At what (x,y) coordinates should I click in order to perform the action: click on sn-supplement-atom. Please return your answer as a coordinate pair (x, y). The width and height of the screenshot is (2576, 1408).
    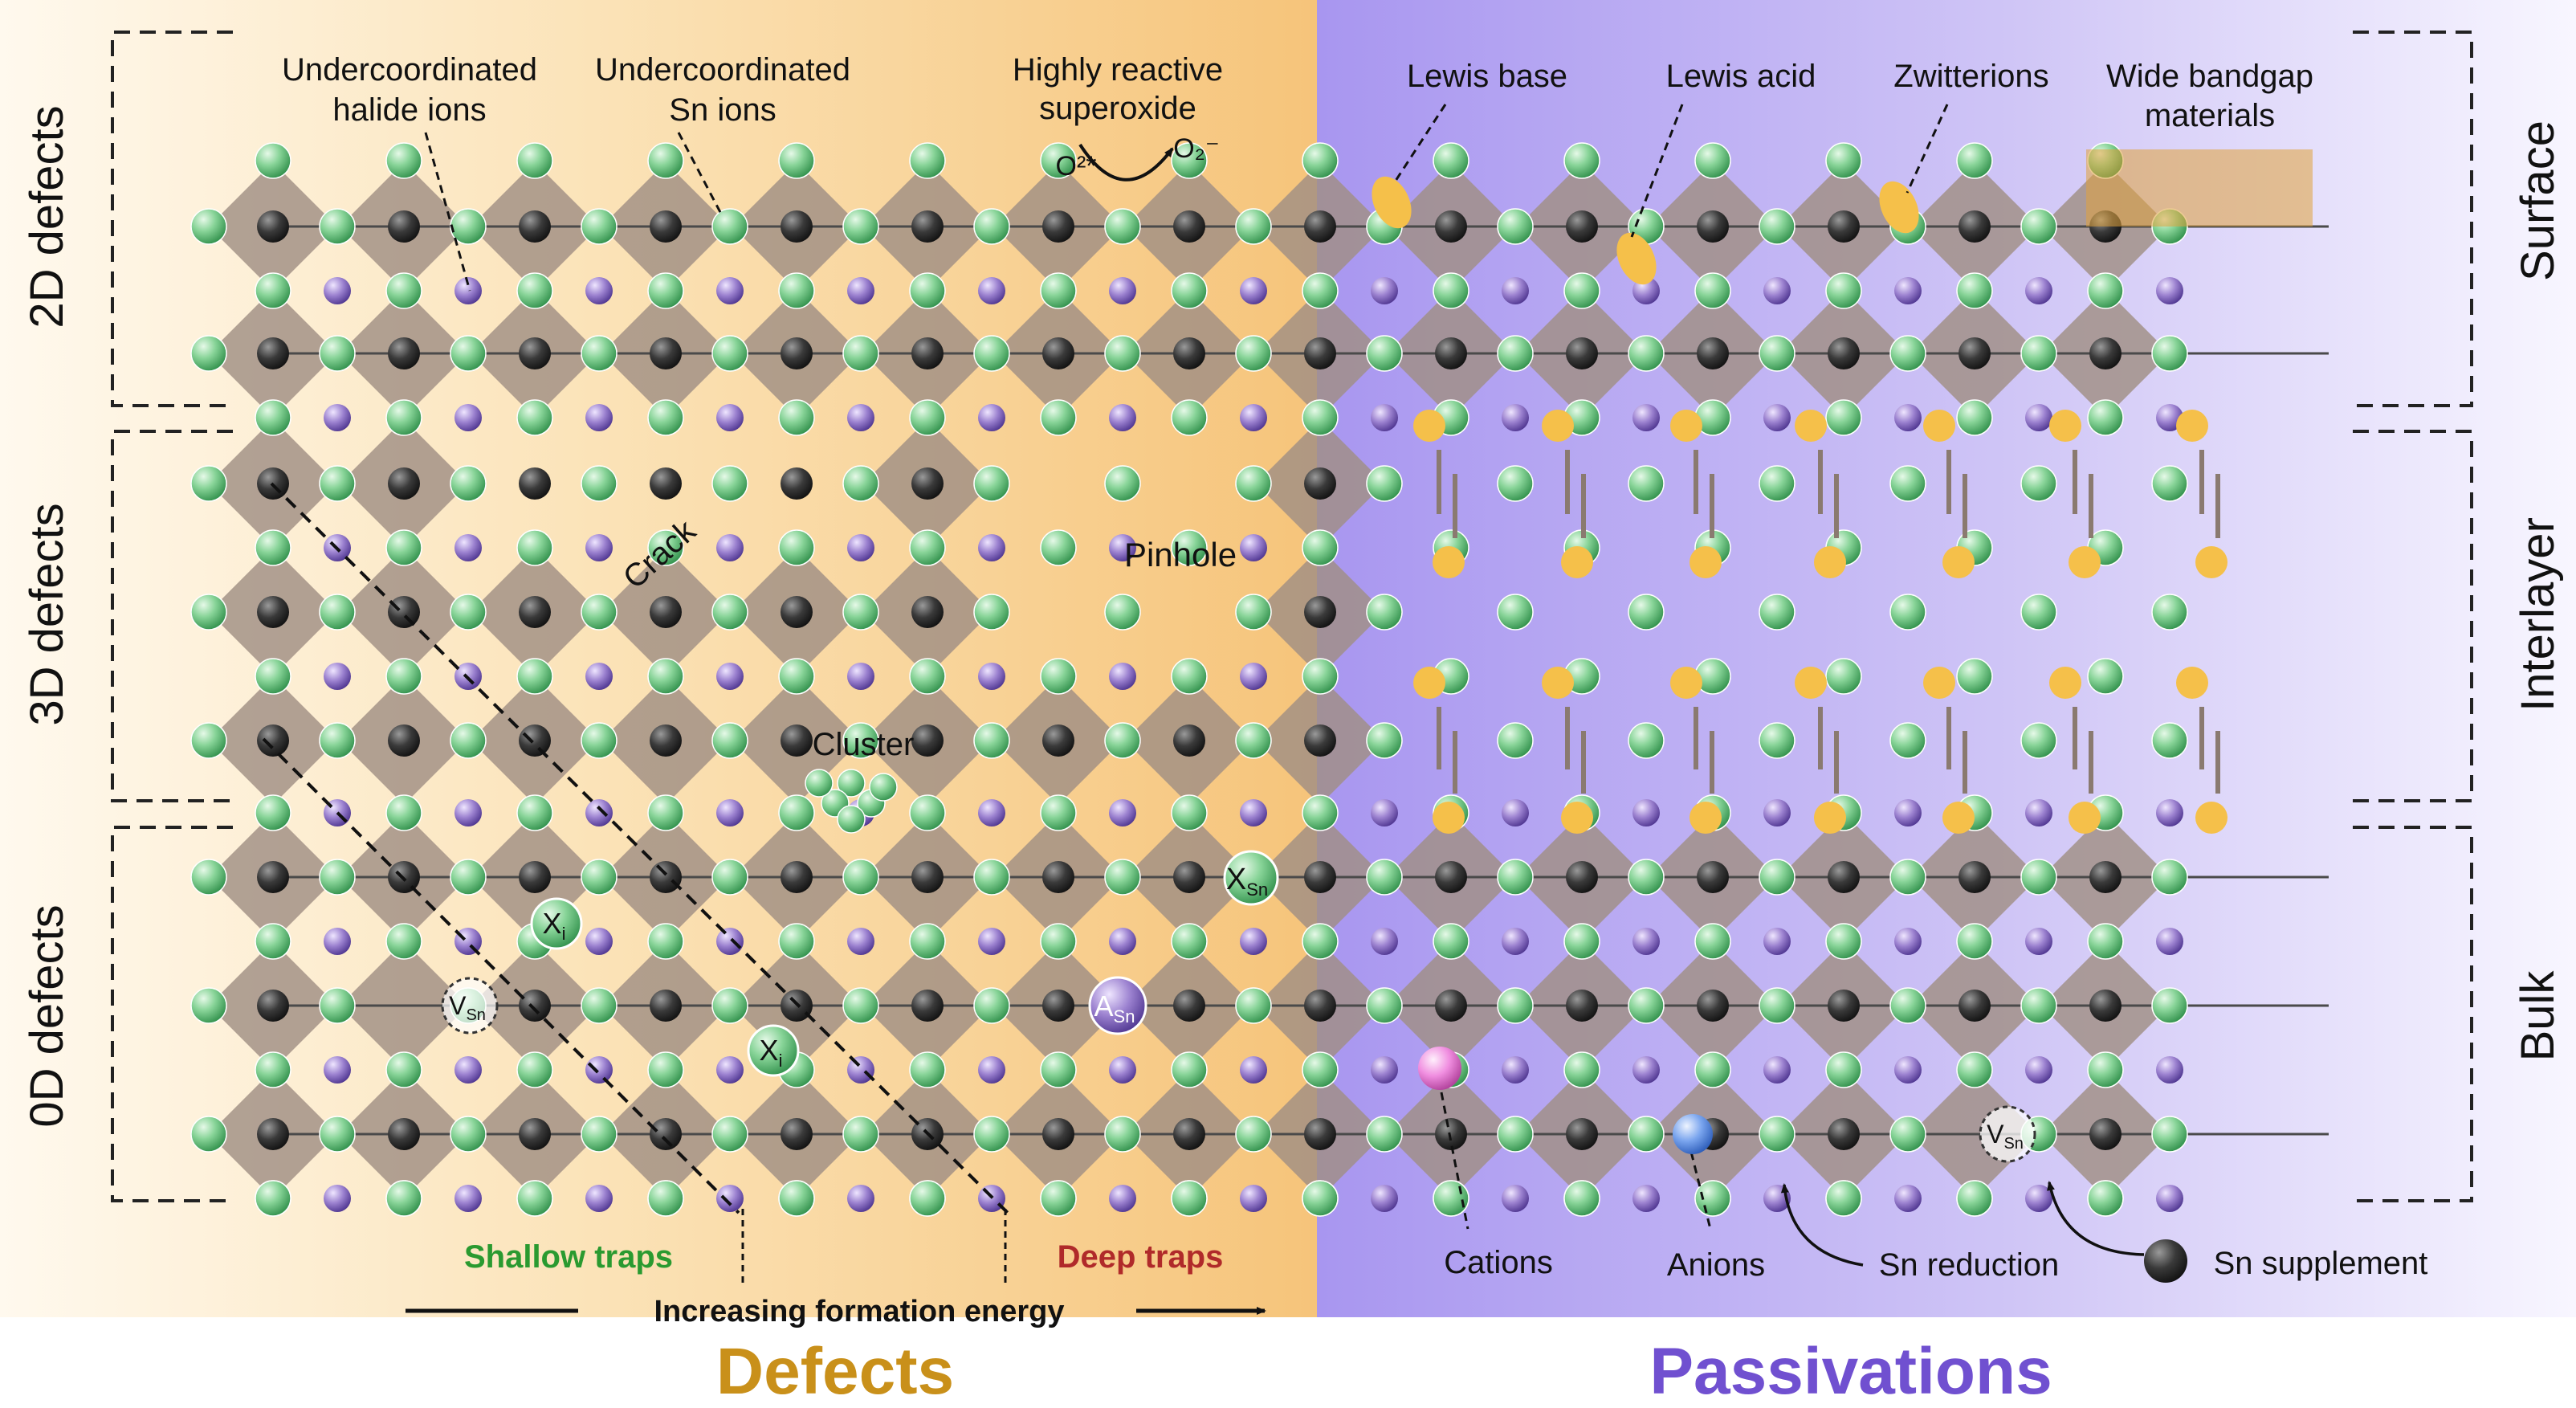
    Looking at the image, I should click on (2165, 1261).